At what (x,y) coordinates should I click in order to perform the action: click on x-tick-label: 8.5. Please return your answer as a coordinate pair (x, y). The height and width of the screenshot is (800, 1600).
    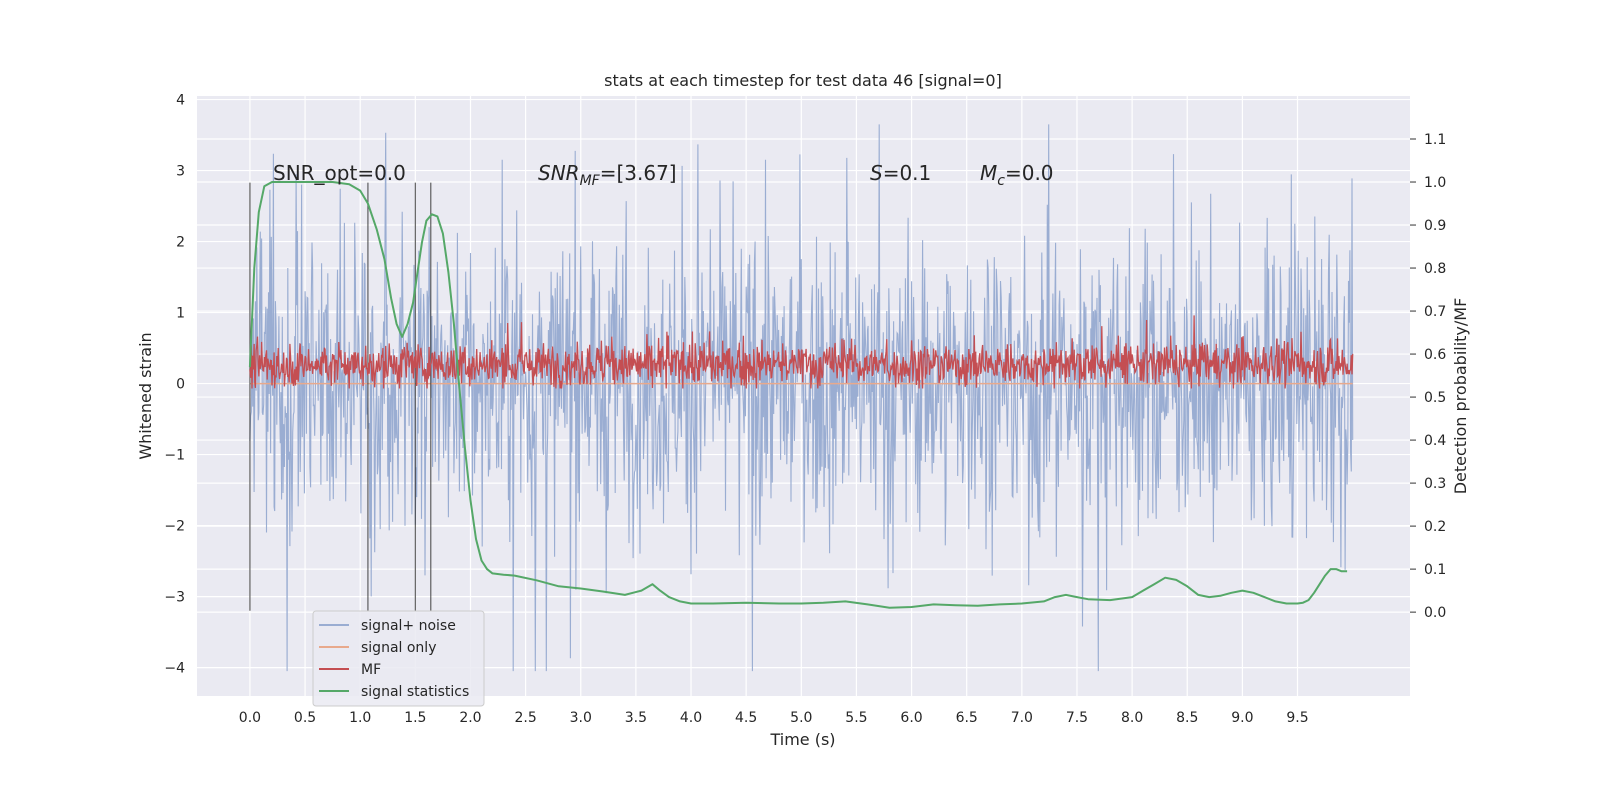
    Looking at the image, I should click on (1187, 718).